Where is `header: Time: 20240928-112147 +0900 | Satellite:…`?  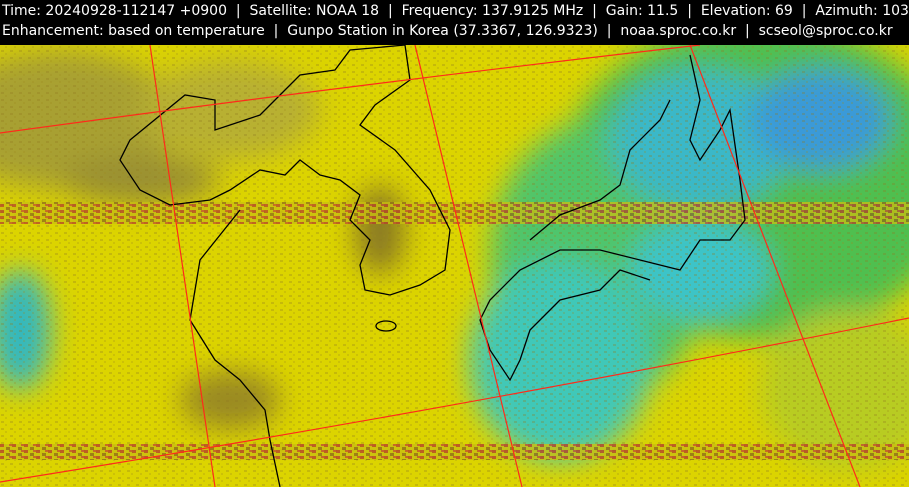 header: Time: 20240928-112147 +0900 | Satellite:… is located at coordinates (454, 23).